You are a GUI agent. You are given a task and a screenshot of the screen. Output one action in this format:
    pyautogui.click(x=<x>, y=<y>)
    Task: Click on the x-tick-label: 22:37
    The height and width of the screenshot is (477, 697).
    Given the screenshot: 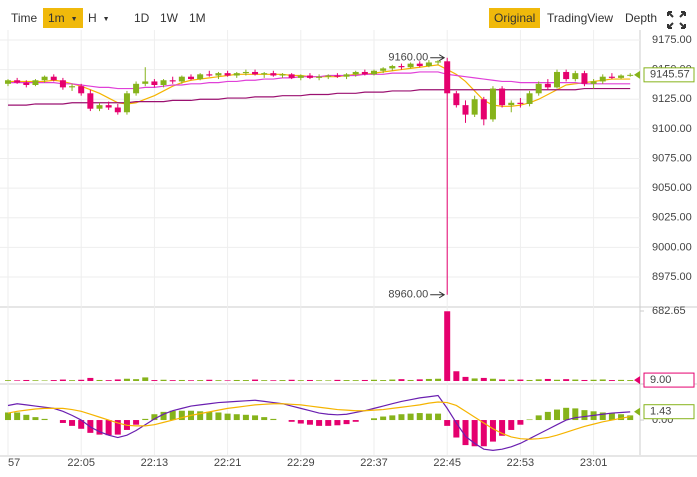 What is the action you would take?
    pyautogui.click(x=374, y=463)
    